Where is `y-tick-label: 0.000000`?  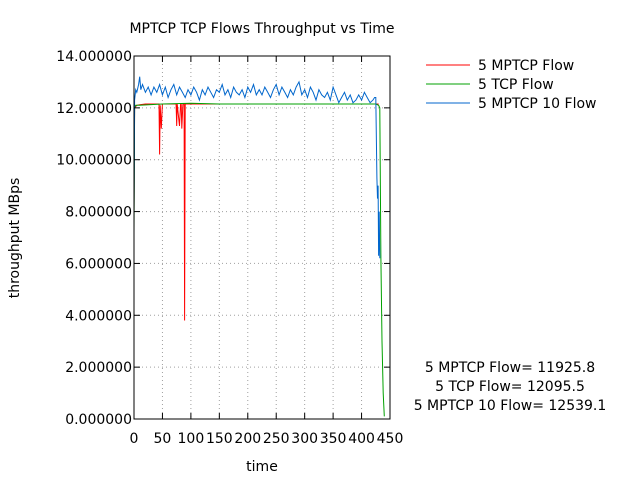
y-tick-label: 0.000000 is located at coordinates (98, 420).